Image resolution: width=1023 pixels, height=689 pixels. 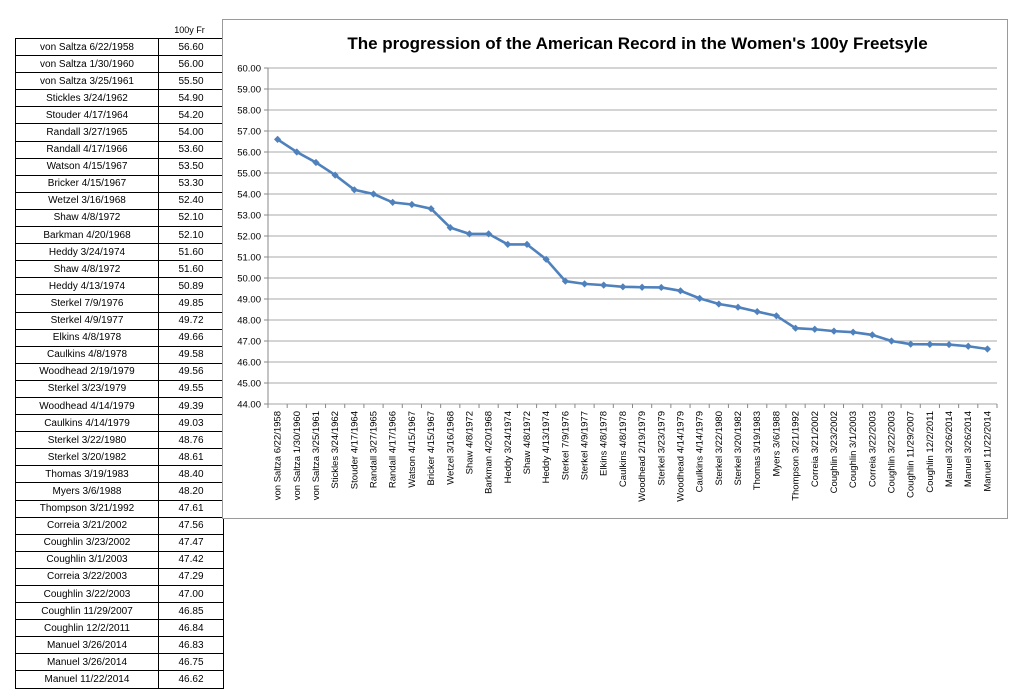 I want to click on record-holder-cell: Caulkins 4/14/1979, so click(x=87, y=423).